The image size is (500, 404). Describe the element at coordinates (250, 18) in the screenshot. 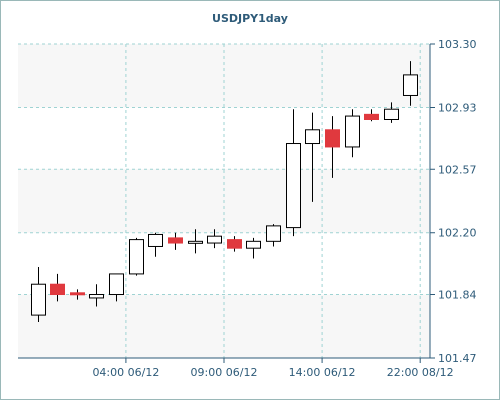

I see `chart-title: USDJPY1day` at that location.